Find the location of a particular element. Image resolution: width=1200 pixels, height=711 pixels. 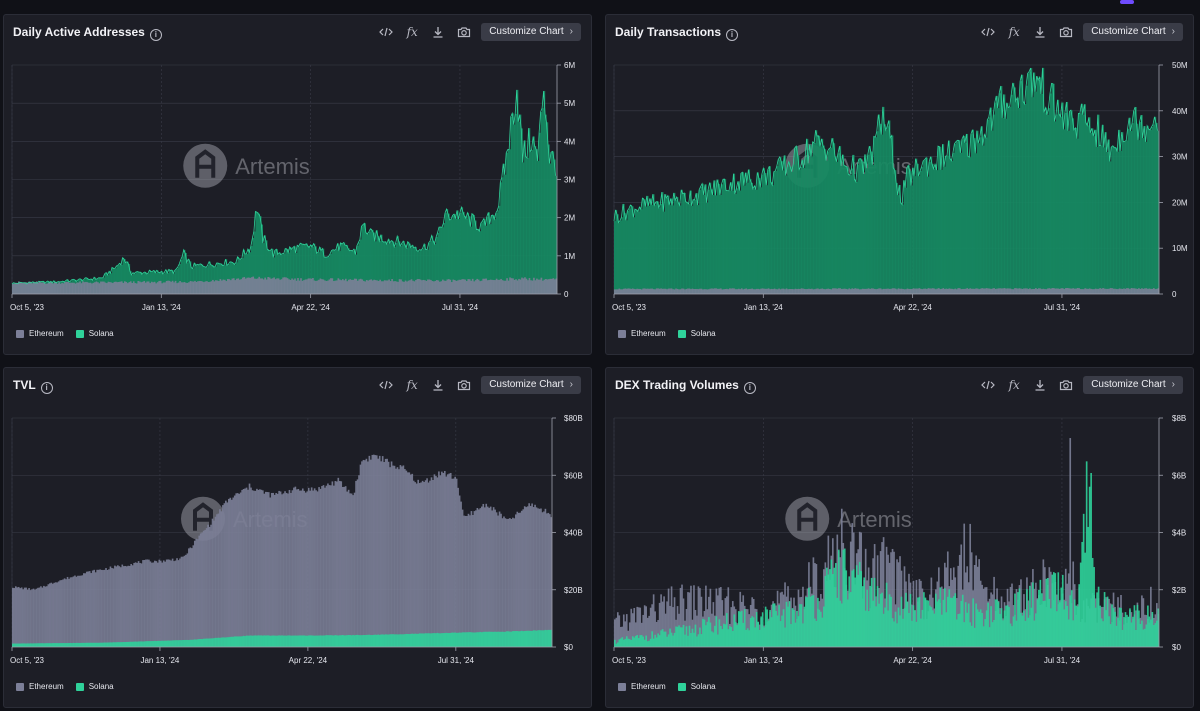

y-tick-label: $0 is located at coordinates (1176, 647).